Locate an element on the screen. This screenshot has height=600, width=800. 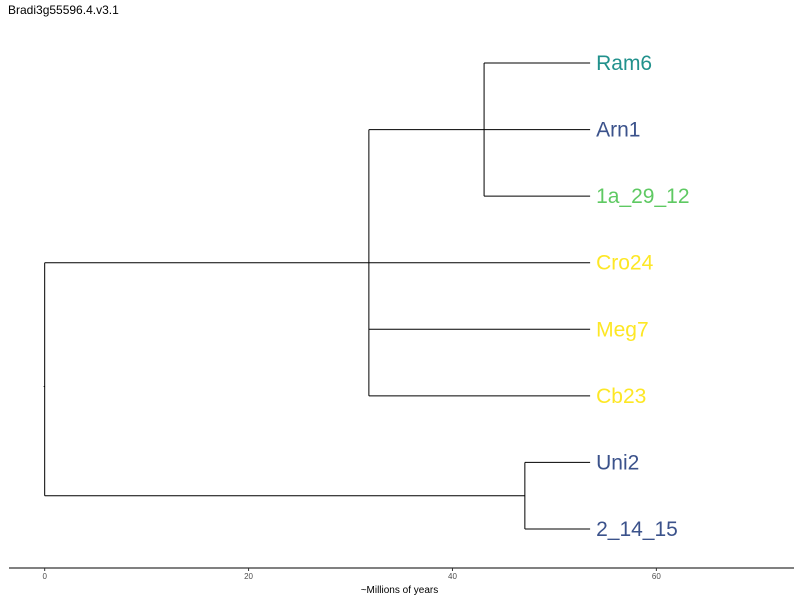
tip-label: Arn1 is located at coordinates (618, 130).